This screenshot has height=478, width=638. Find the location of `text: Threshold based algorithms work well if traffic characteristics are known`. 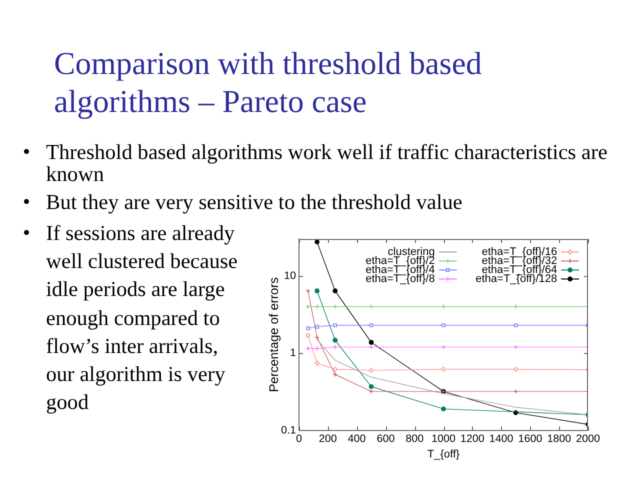

text: Threshold based algorithms work well if traffic characteristics are known is located at coordinates (327, 163).